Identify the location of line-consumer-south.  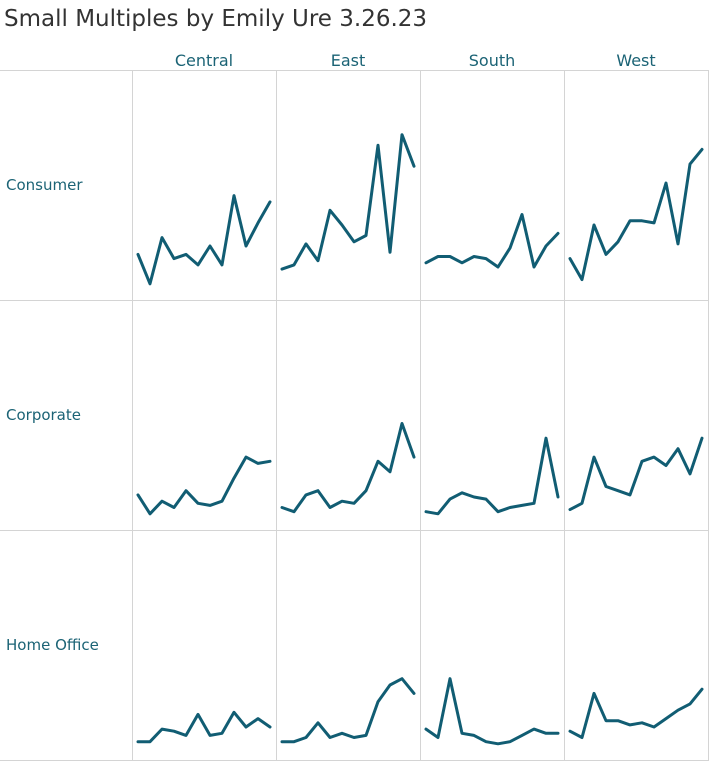
(492, 241).